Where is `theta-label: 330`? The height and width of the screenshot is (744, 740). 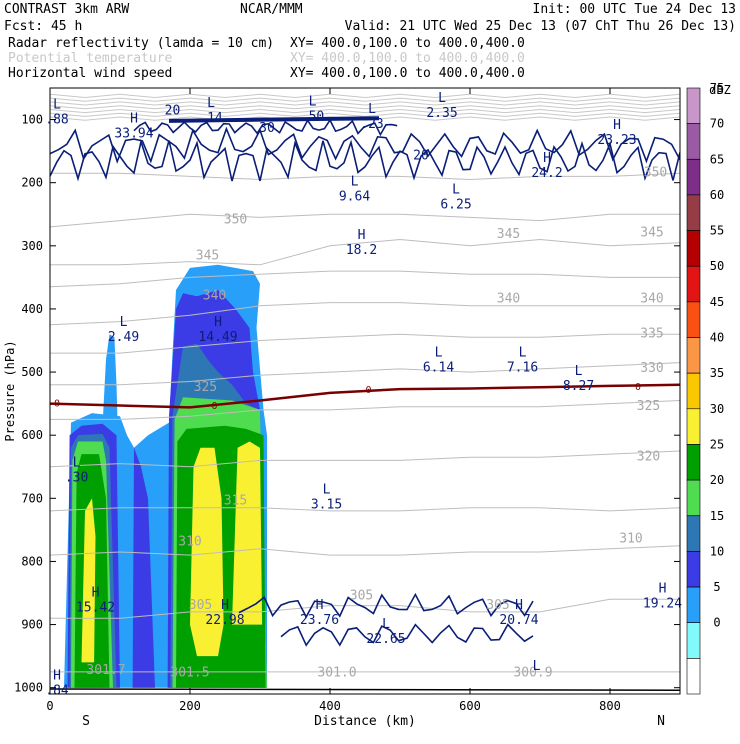
theta-label: 330 is located at coordinates (651, 368).